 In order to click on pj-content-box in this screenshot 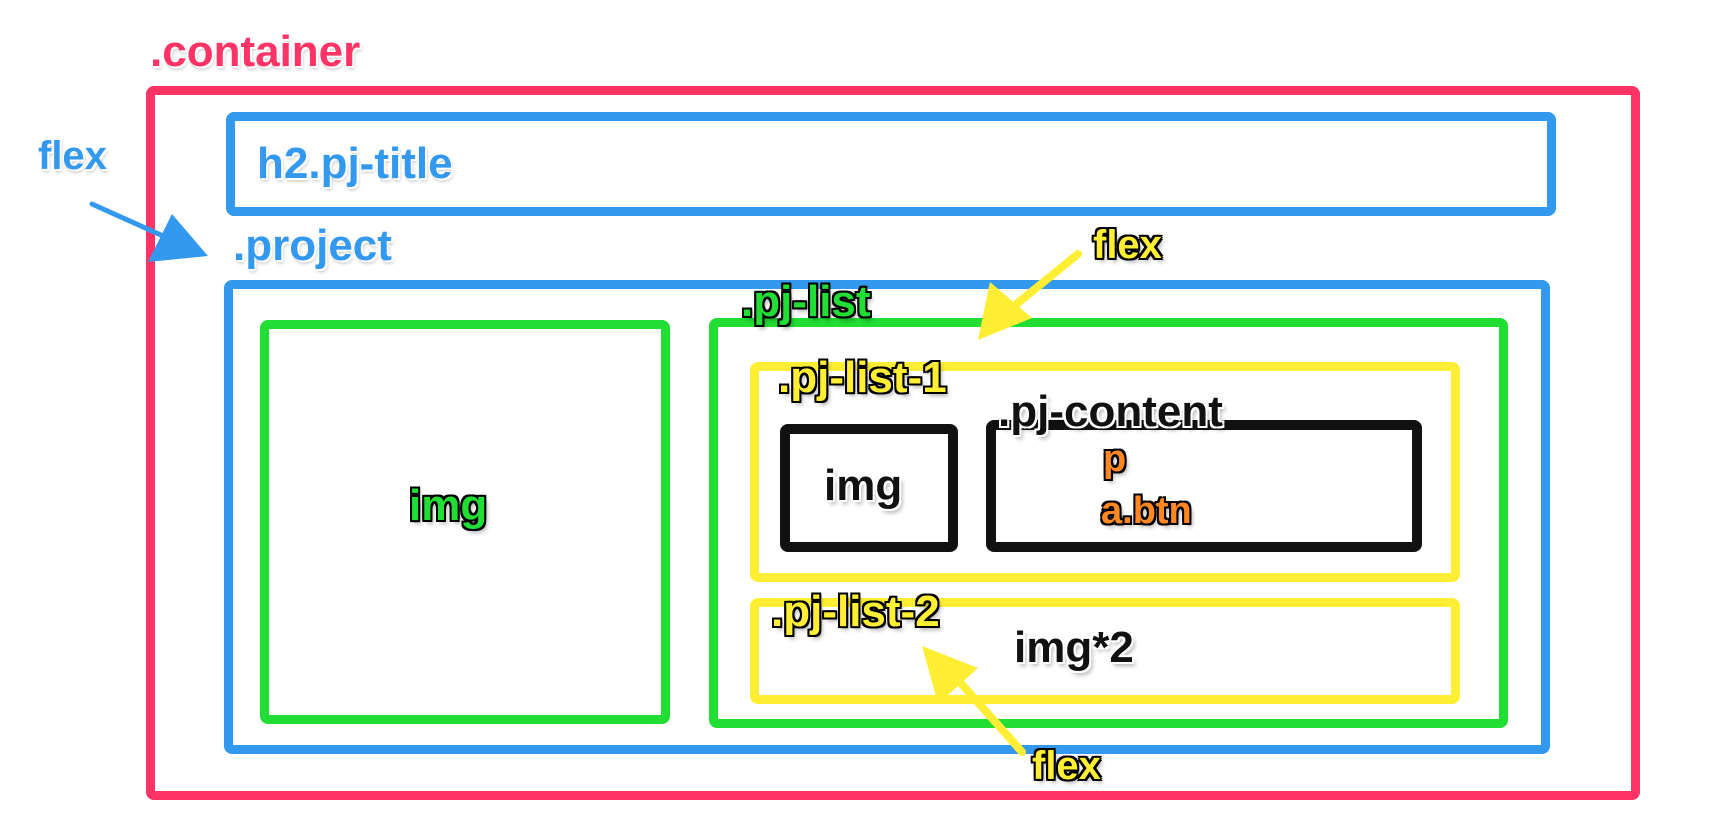, I will do `click(1204, 486)`.